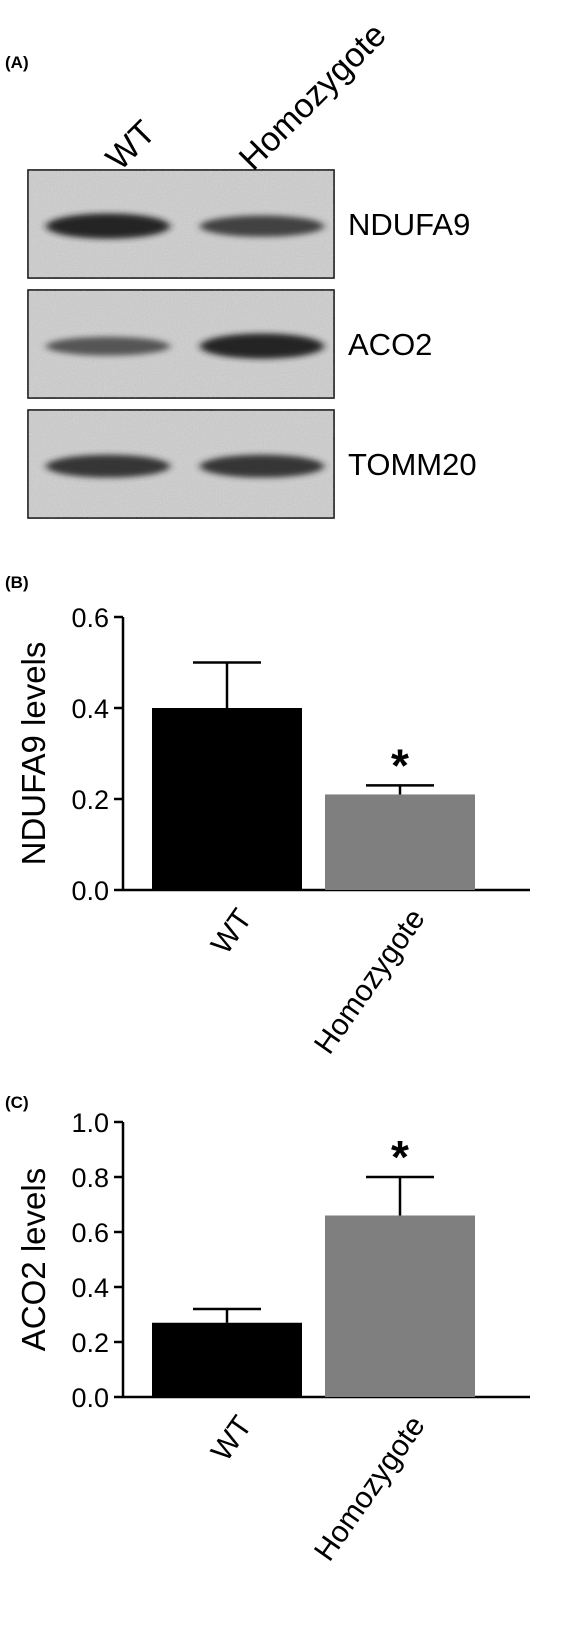  I want to click on blot-ndufa9: NDUFA9, so click(248, 224).